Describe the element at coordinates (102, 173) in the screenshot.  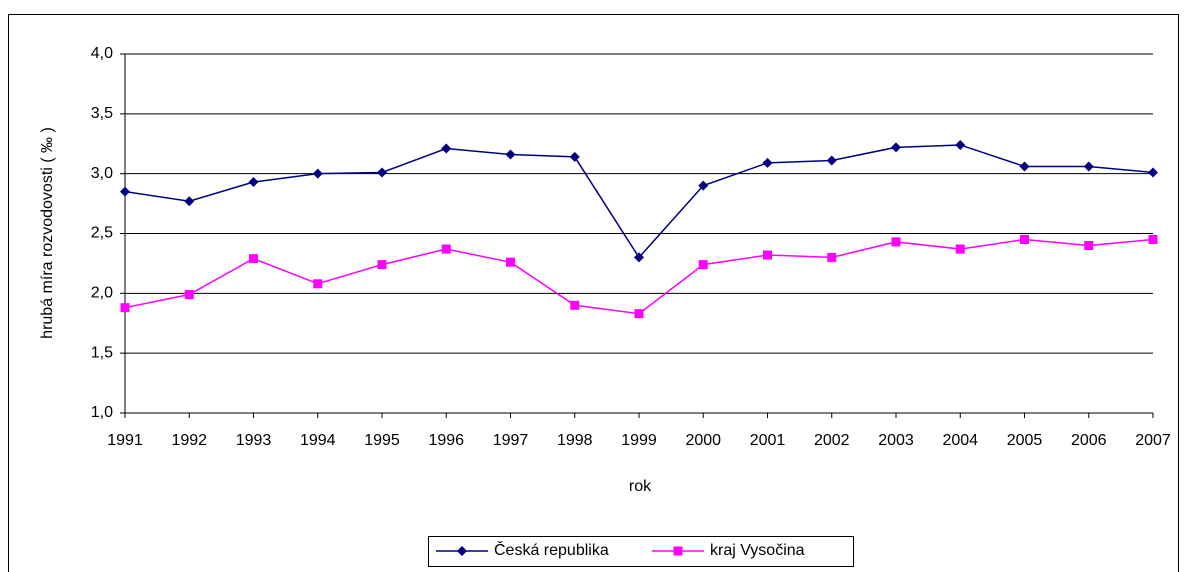
I see `y-tick-label: 3,0` at that location.